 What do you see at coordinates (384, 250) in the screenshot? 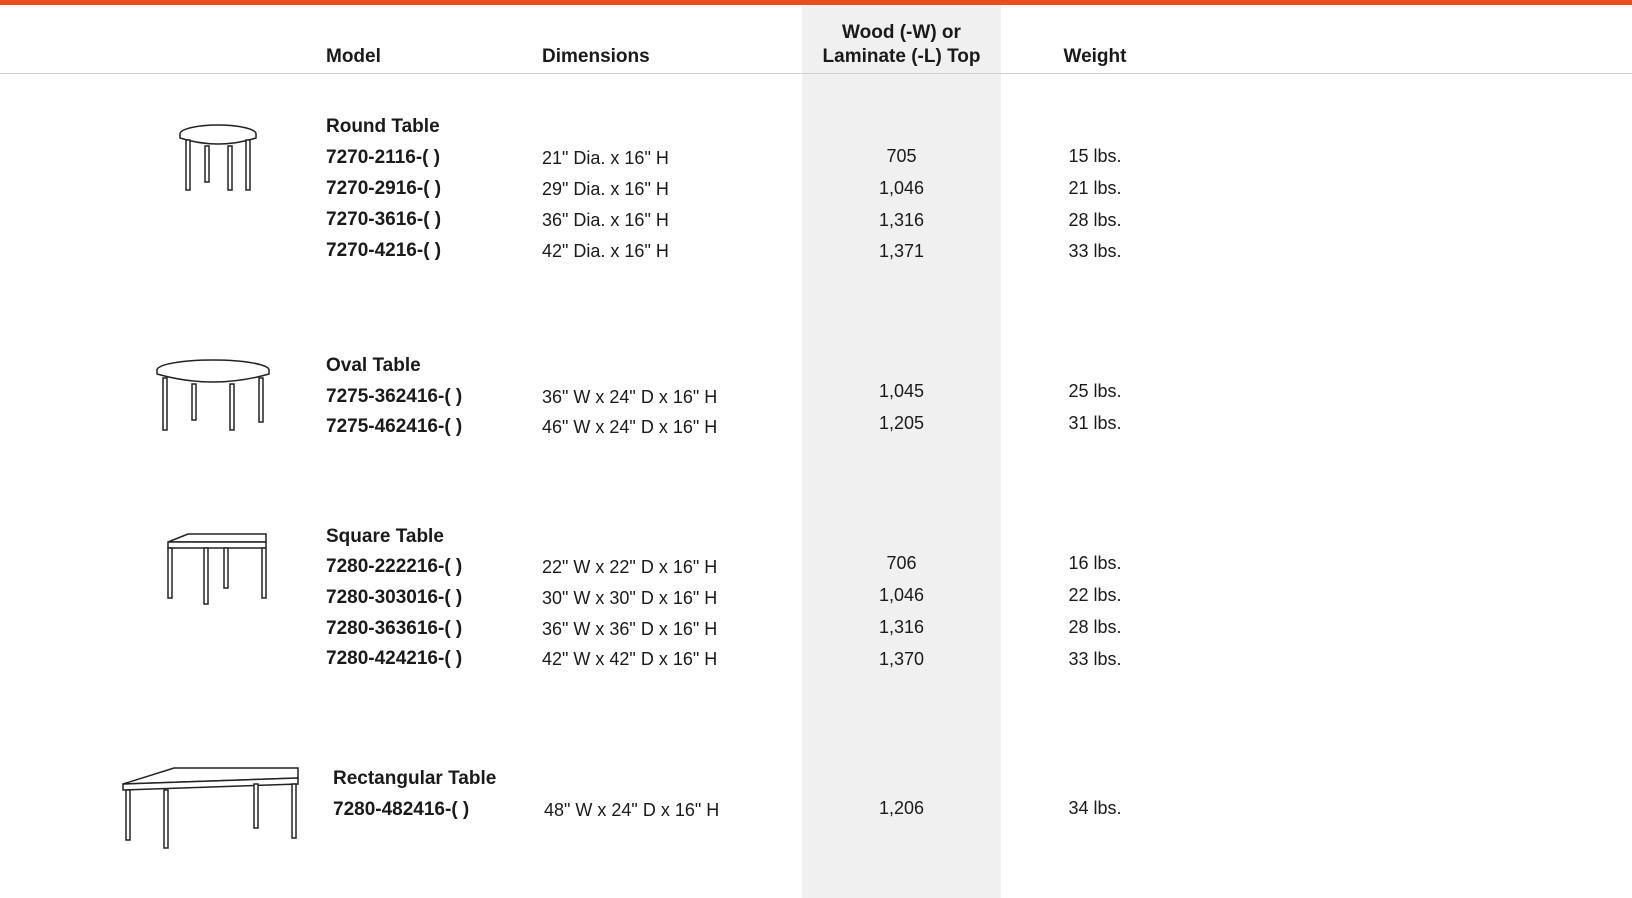
I see `model-cell: 7270-4216-( )` at bounding box center [384, 250].